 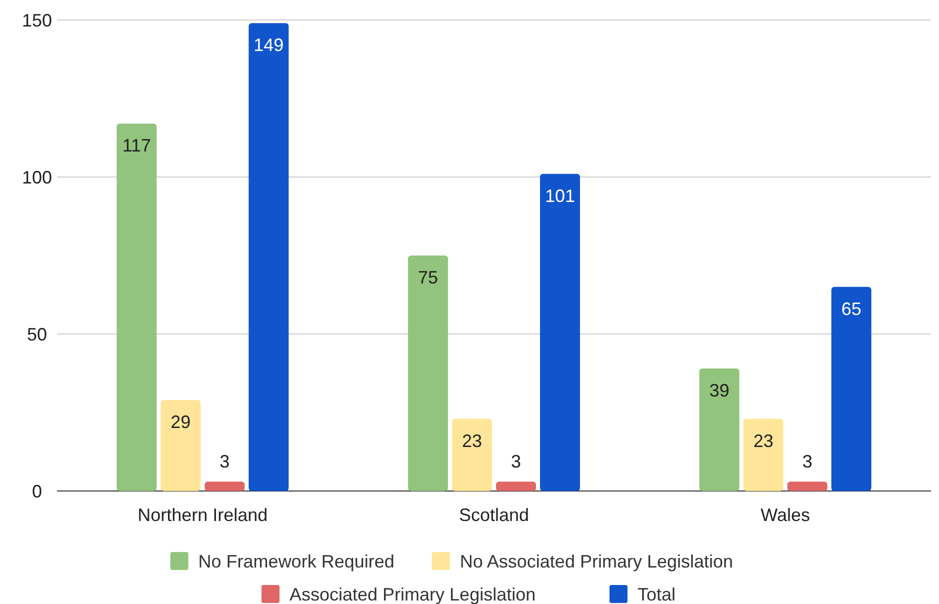 I want to click on data-label: 65, so click(x=851, y=308).